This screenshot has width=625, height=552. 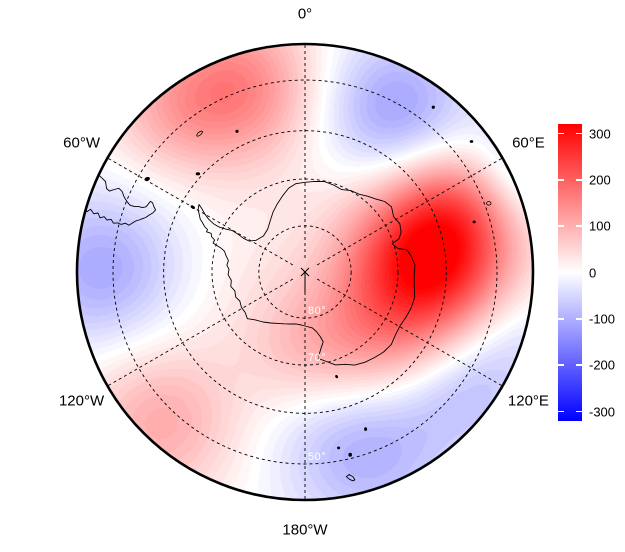 I want to click on island-south-shetland, so click(x=192, y=207).